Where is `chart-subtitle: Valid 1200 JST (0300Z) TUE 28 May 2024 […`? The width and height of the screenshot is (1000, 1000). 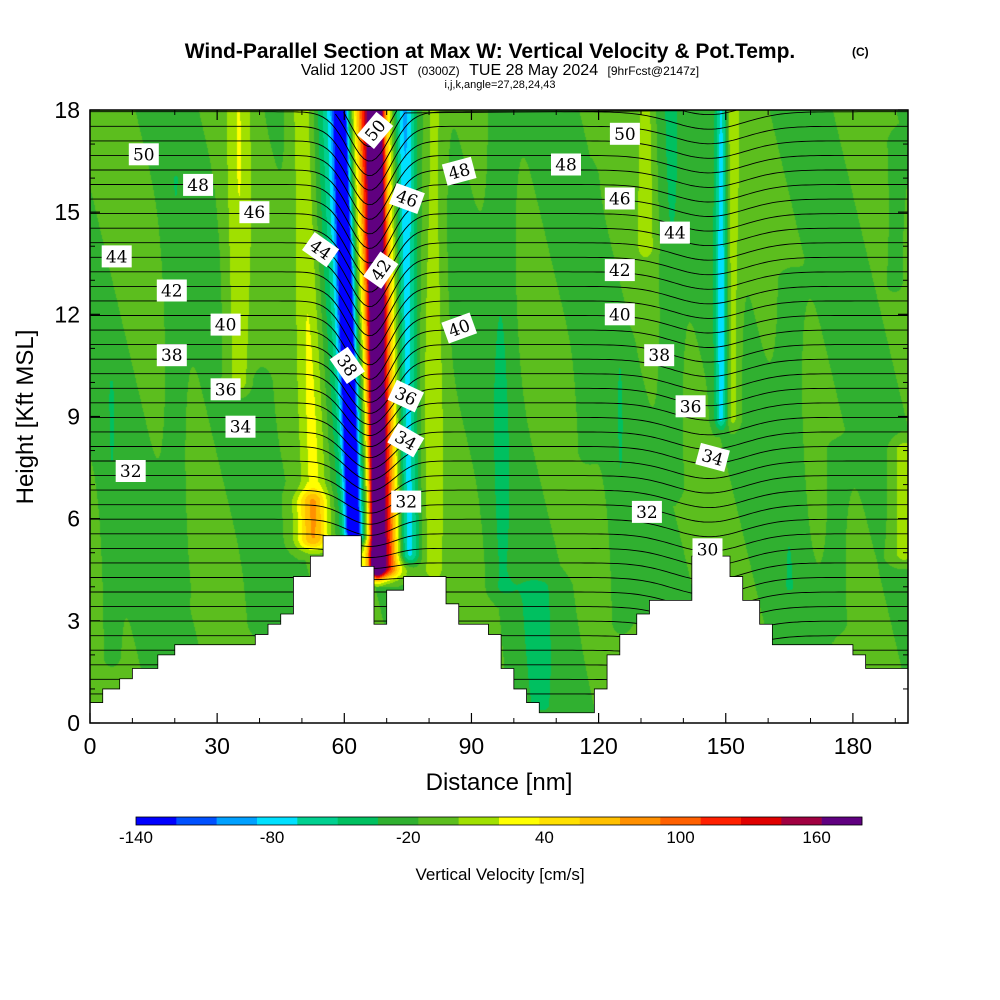
chart-subtitle: Valid 1200 JST (0300Z) TUE 28 May 2024 [… is located at coordinates (500, 70).